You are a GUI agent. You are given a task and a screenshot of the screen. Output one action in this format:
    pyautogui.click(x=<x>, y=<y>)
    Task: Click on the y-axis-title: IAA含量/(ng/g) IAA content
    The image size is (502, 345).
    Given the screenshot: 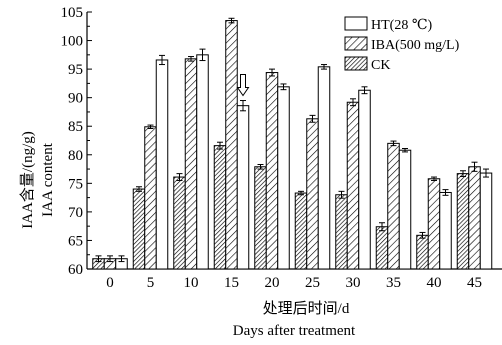 What is the action you would take?
    pyautogui.click(x=37, y=180)
    